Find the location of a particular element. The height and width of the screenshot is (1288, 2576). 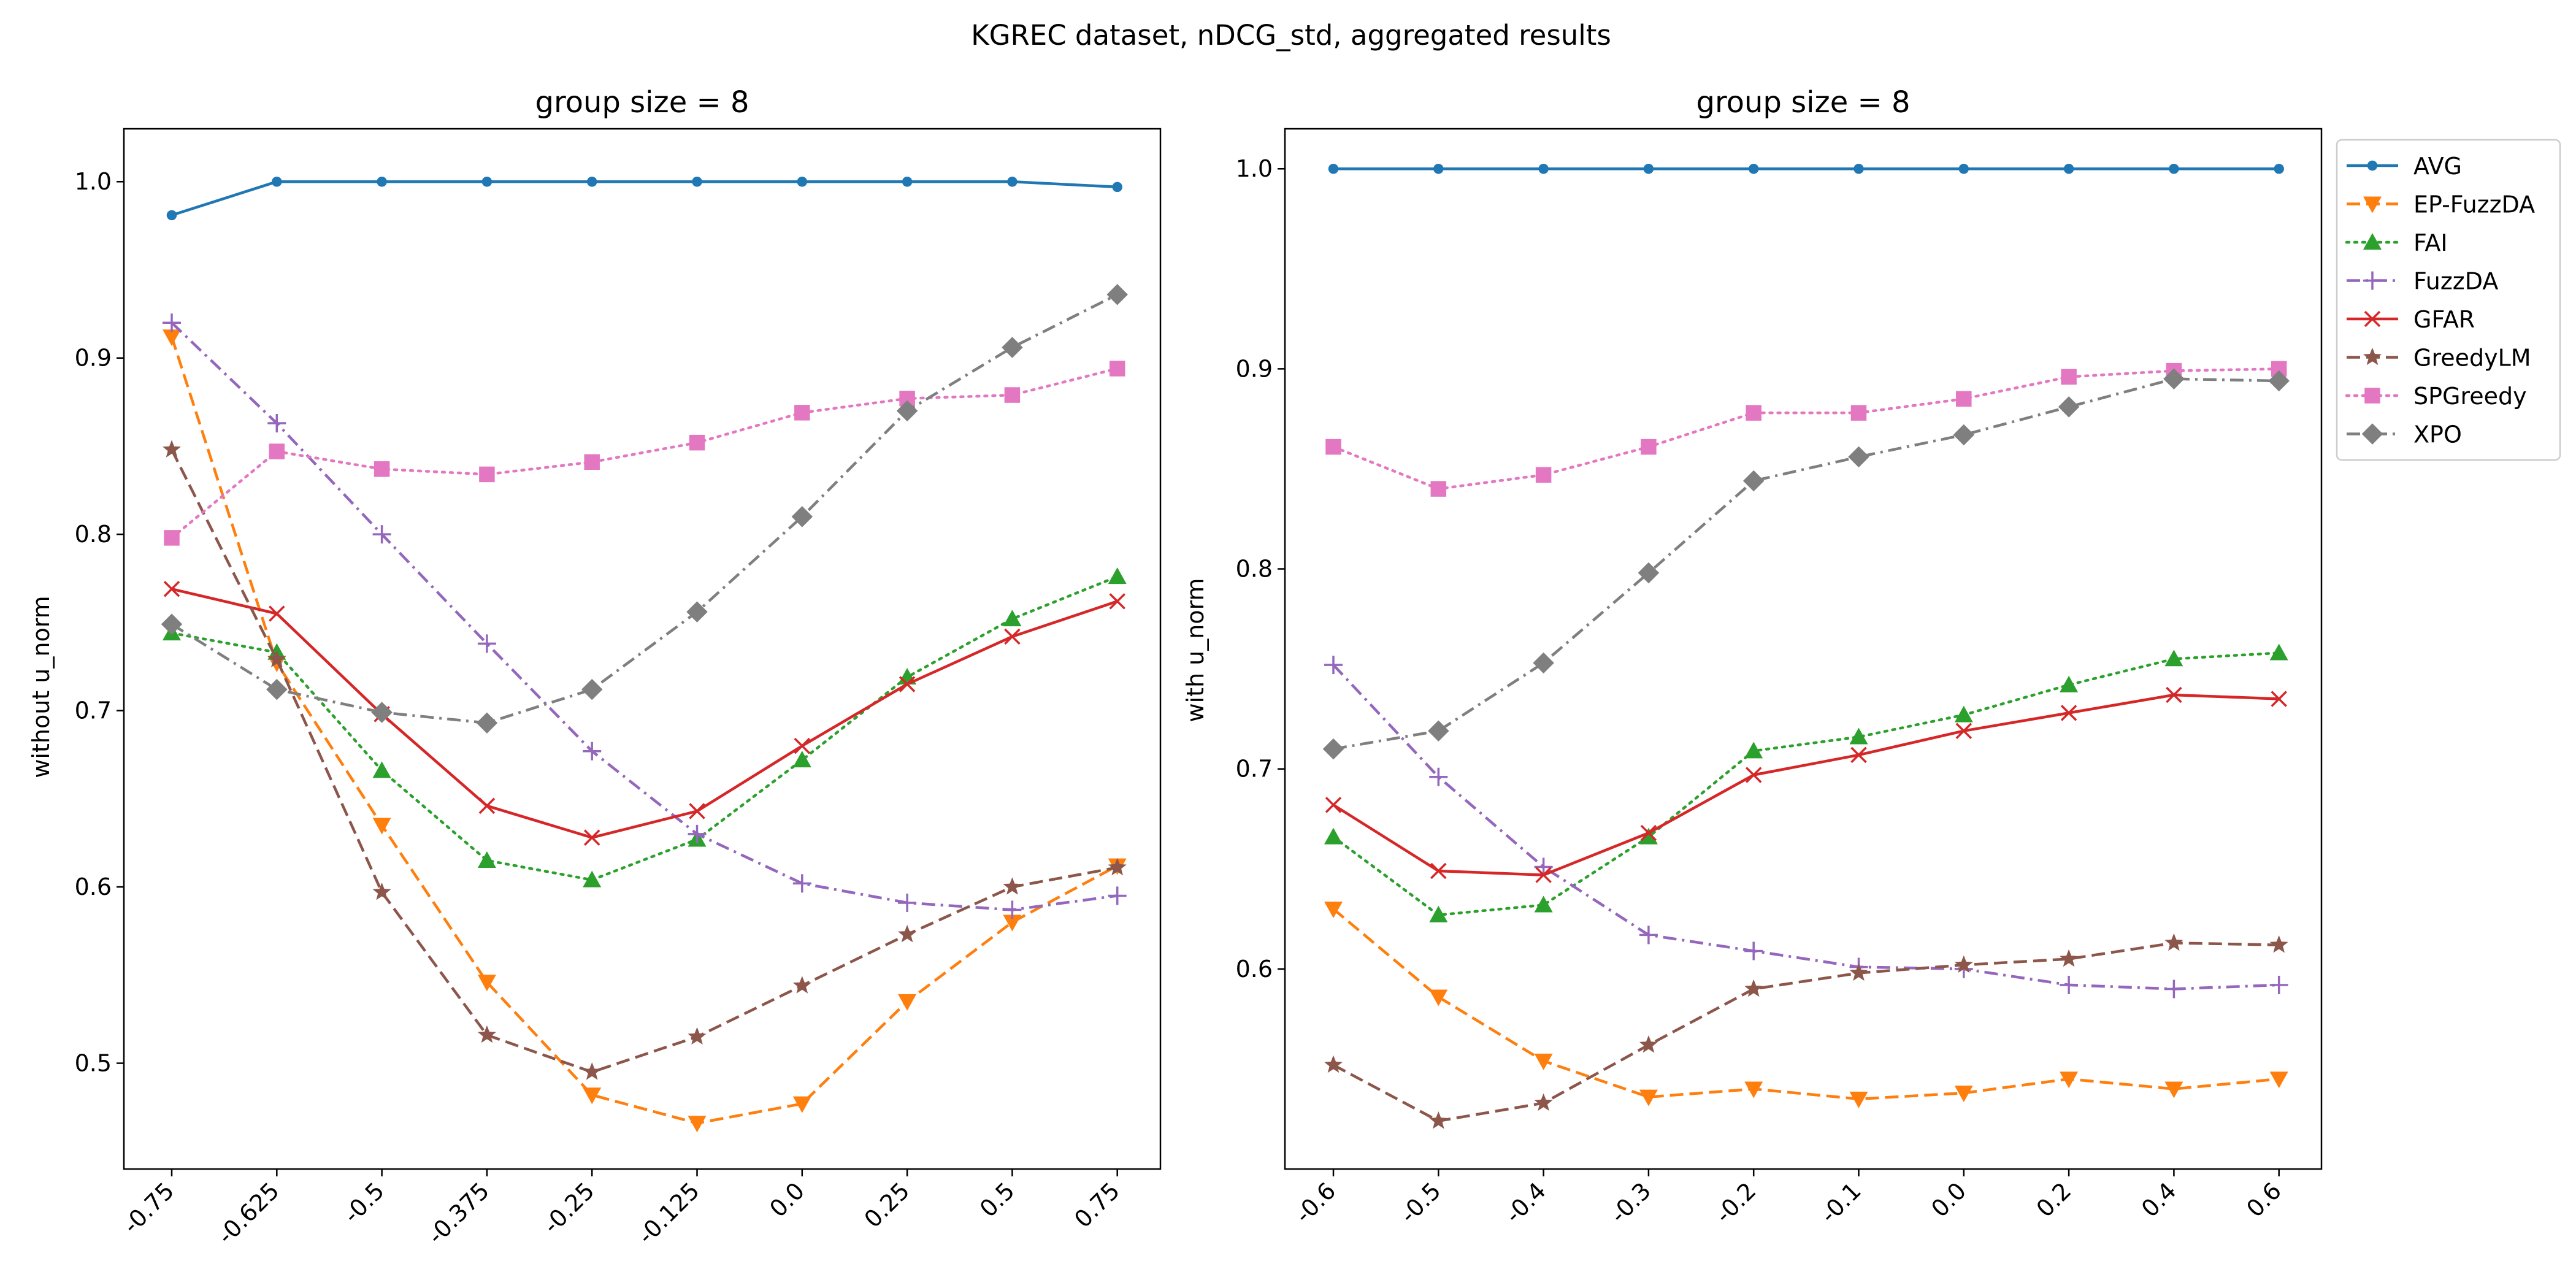

y-tick-label: 0.7 is located at coordinates (1254, 769).